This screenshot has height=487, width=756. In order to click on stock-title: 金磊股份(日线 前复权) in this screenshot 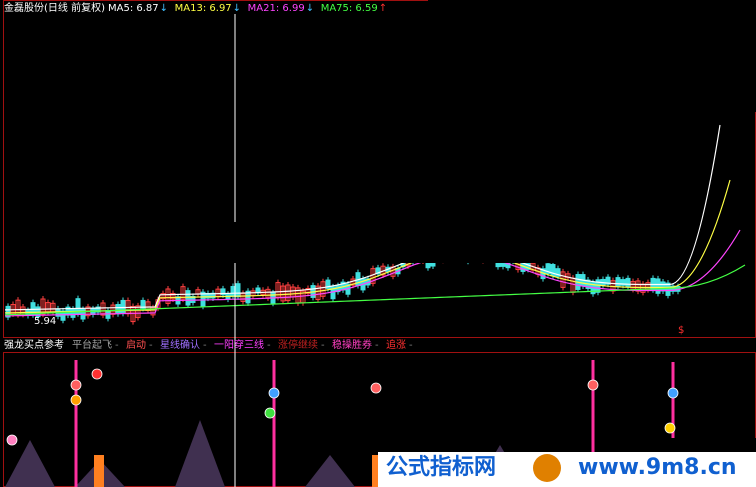, I will do `click(54, 7)`.